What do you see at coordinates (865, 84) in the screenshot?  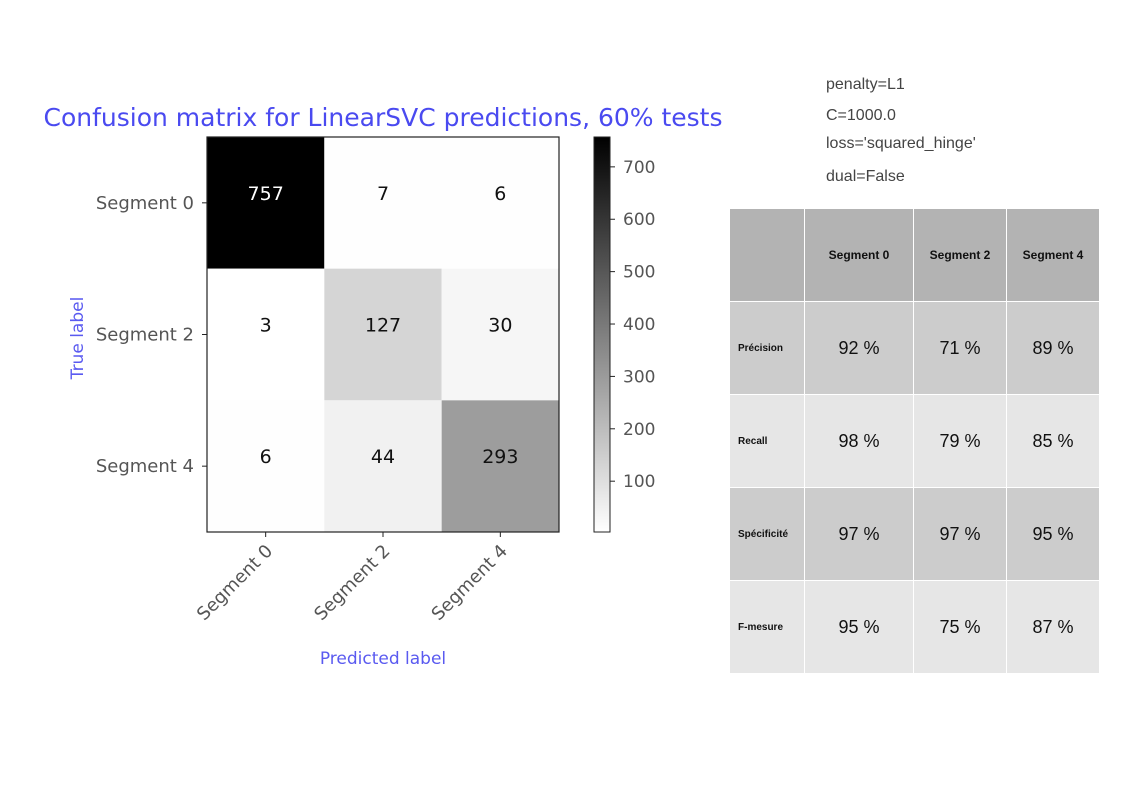 I see `param-penalty: penalty=L1` at bounding box center [865, 84].